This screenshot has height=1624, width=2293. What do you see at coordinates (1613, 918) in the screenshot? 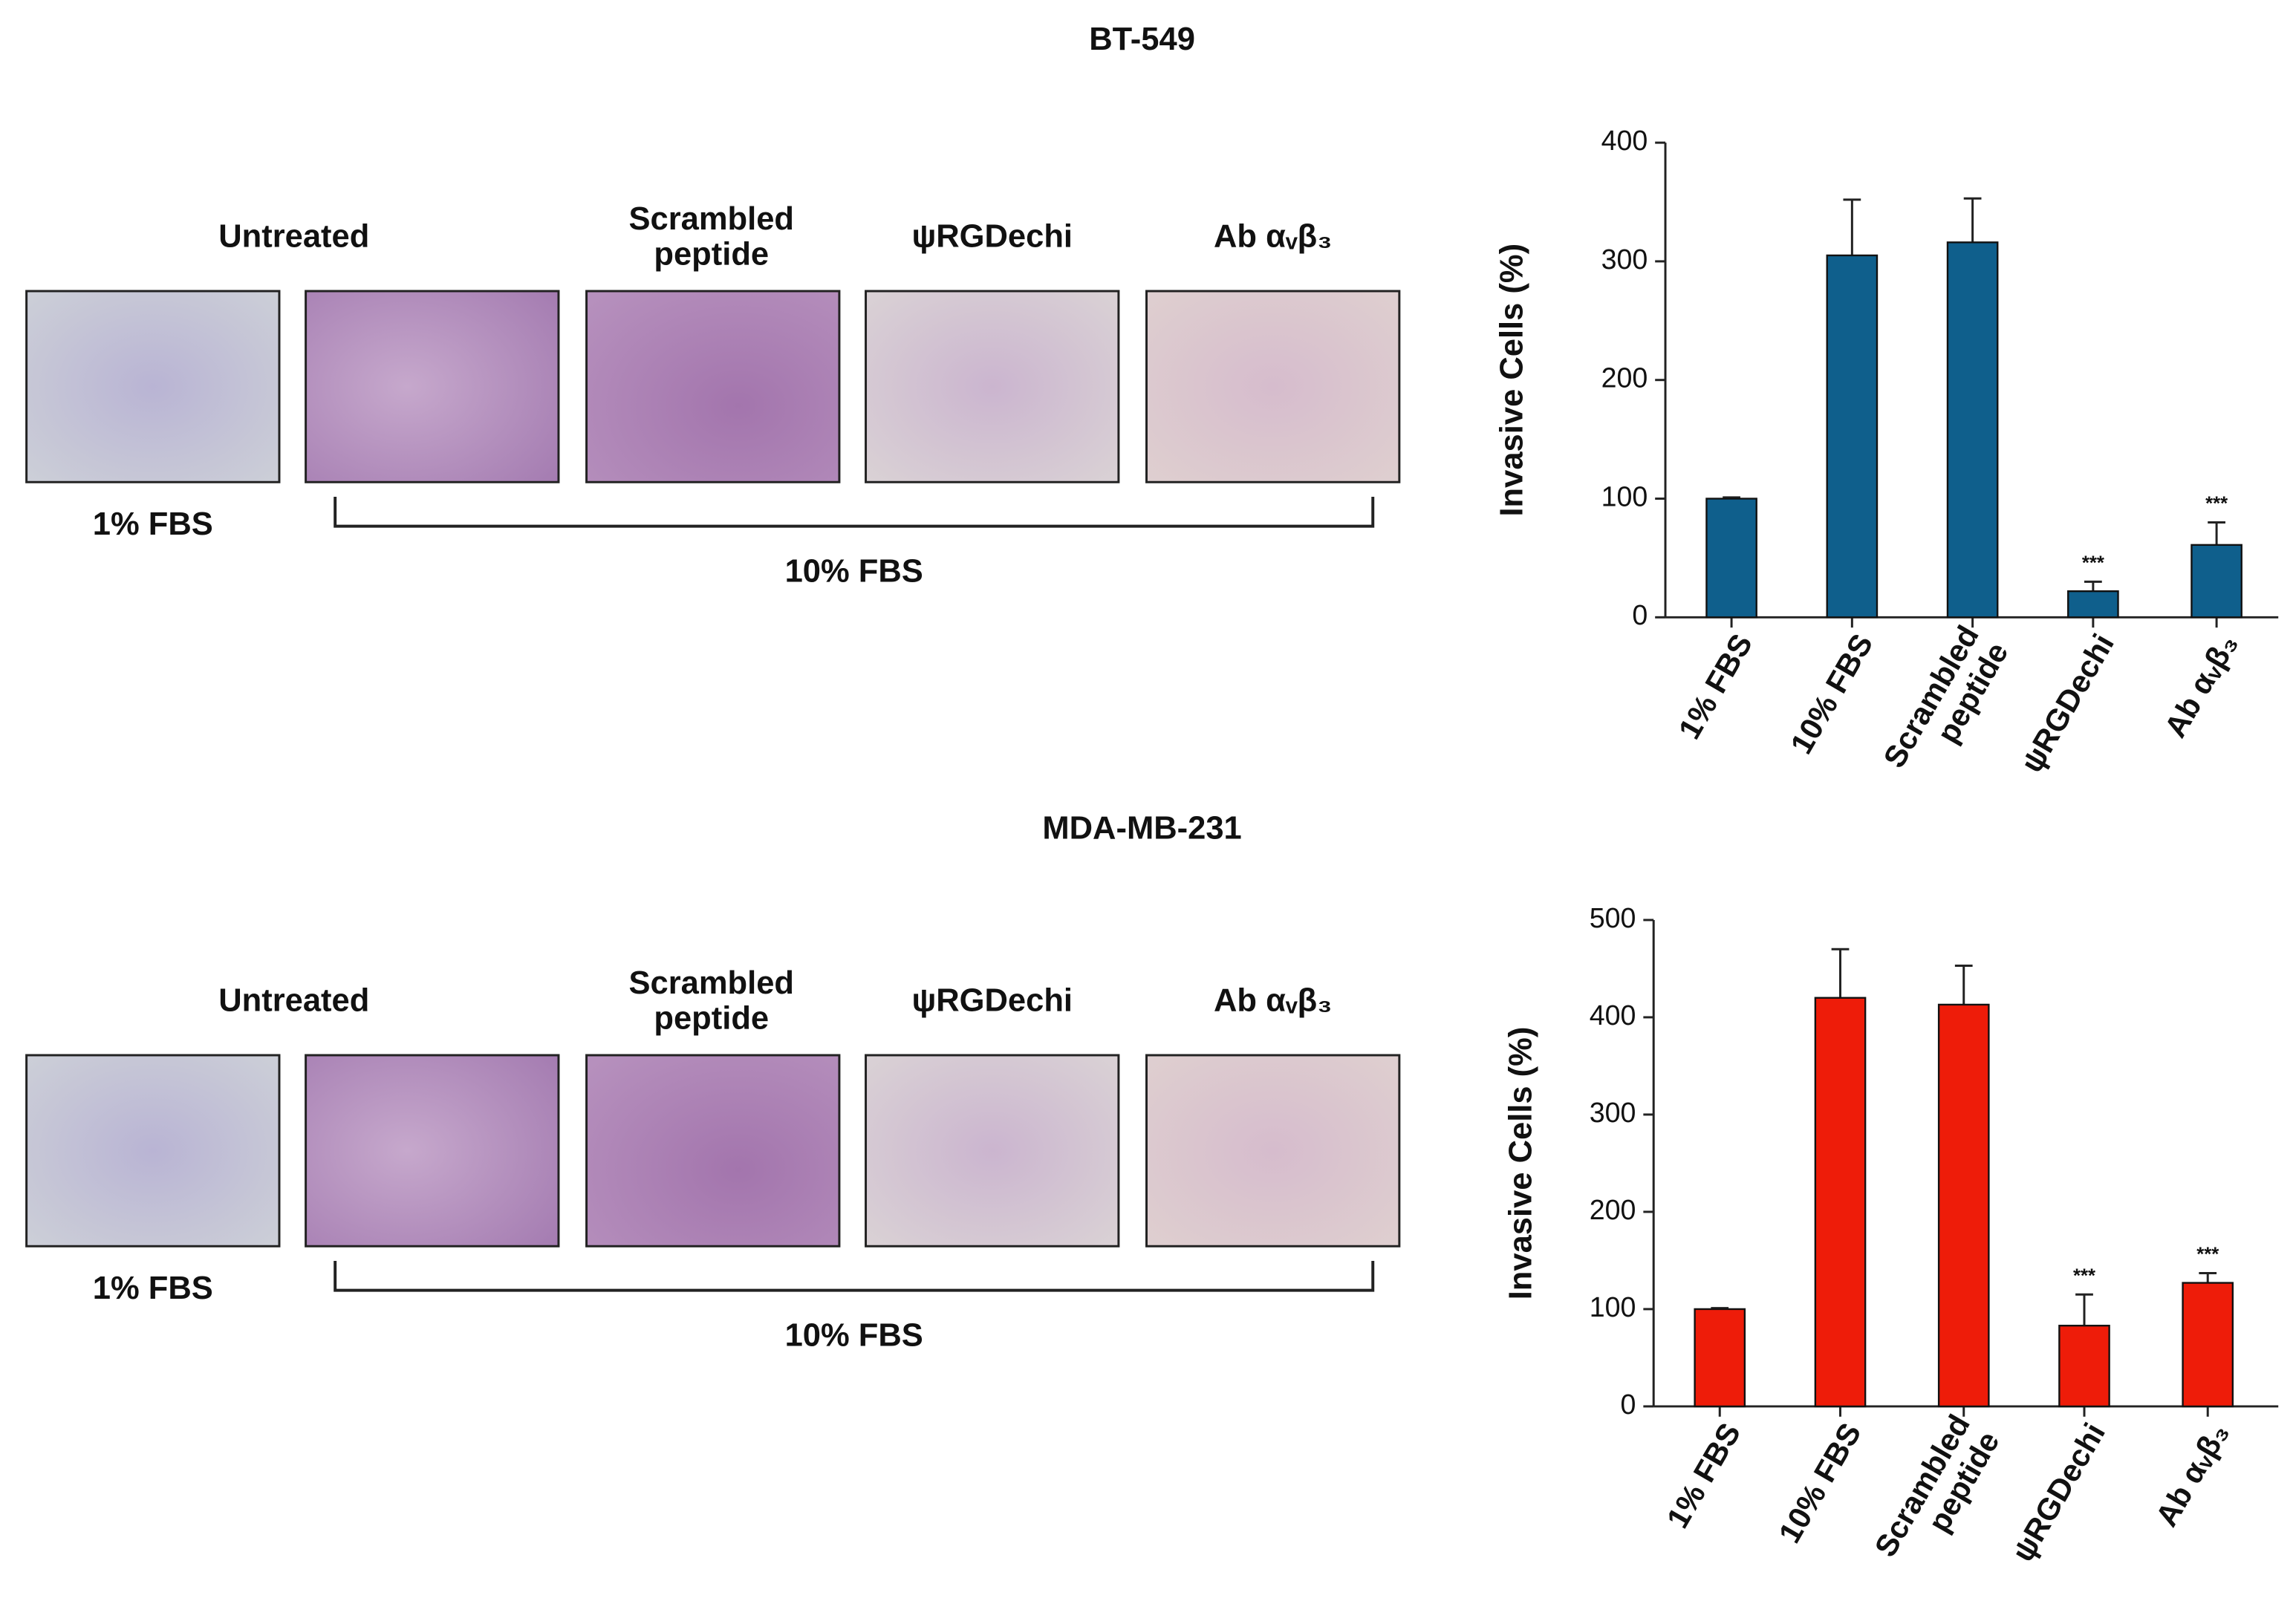
I see `y-tick-label: 500` at bounding box center [1613, 918].